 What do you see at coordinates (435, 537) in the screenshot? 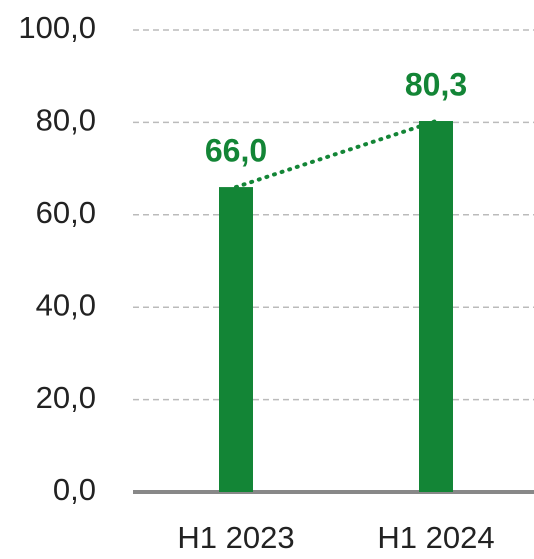
I see `x-tick-label: H1 2024` at bounding box center [435, 537].